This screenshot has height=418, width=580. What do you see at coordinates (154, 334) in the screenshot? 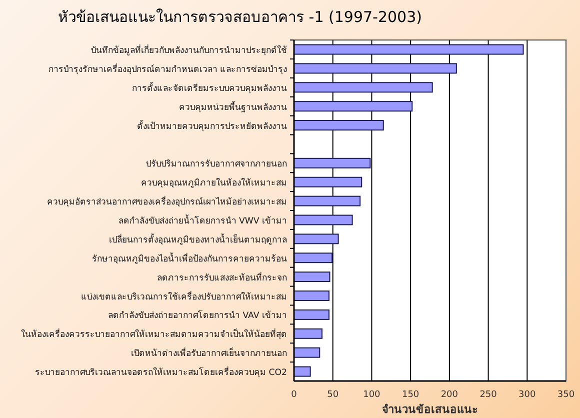
I see `y-tick-label: ในห้องเครื่องควรระบายอากาศให้เหมาะสมตามความจำเป็นให้น้อยที่สุด` at bounding box center [154, 334].